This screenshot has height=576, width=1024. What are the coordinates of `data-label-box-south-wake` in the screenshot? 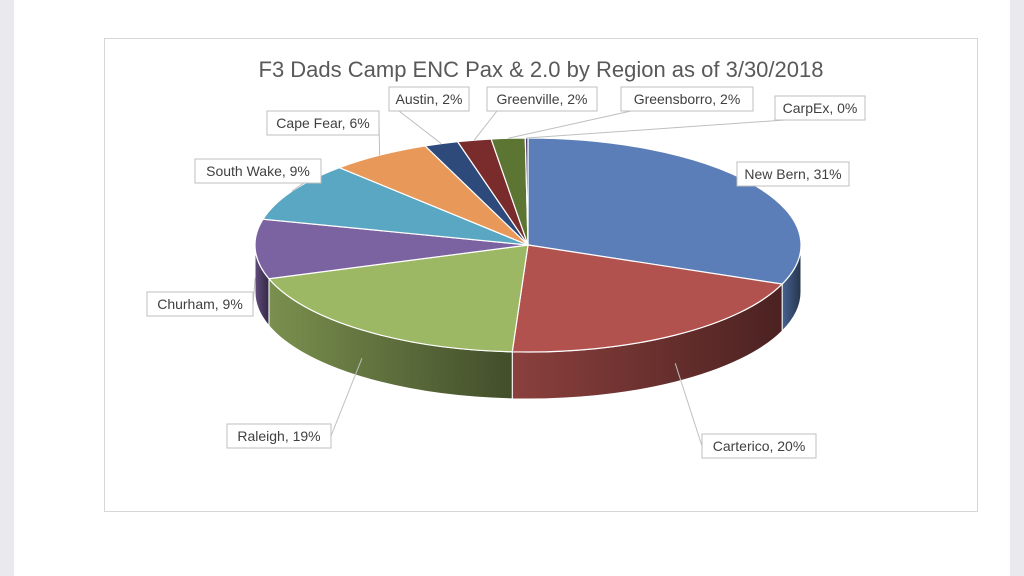 It's located at (258, 171).